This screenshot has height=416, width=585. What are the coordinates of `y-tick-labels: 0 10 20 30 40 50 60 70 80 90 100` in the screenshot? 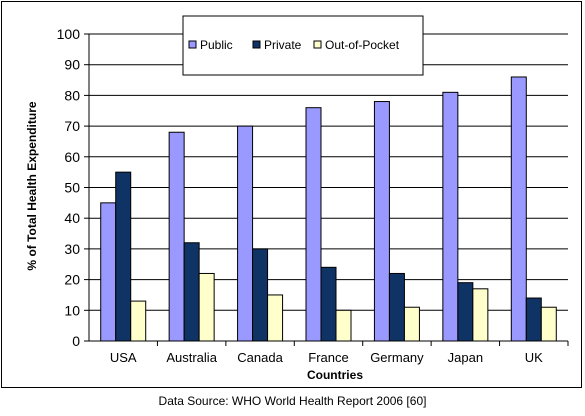 It's located at (69, 187).